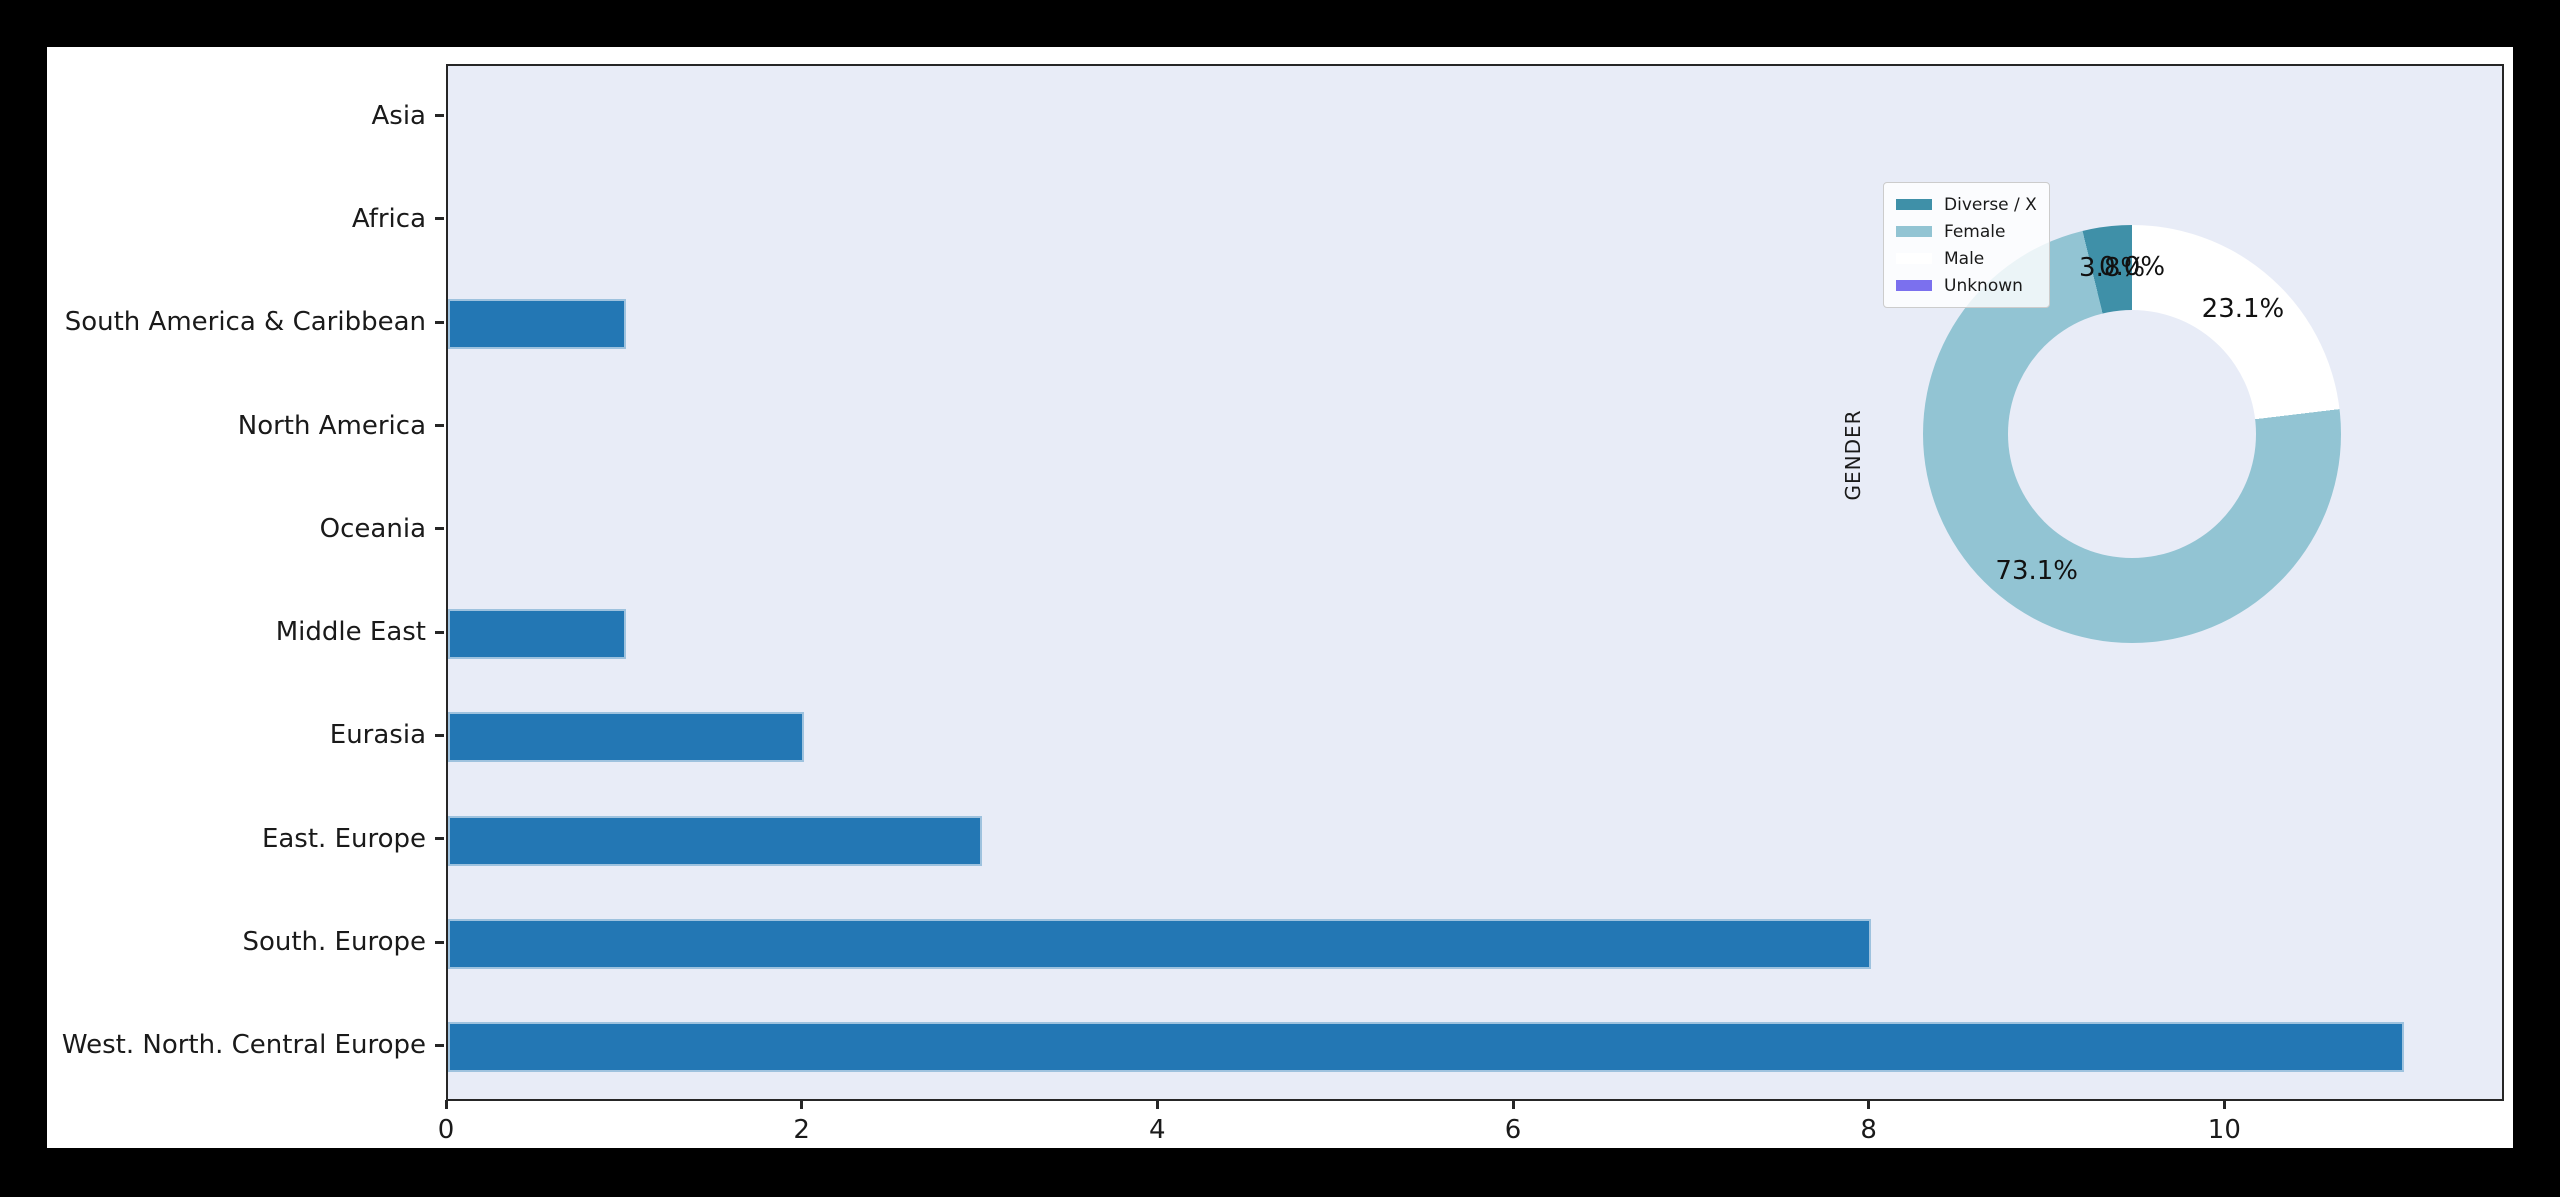 The height and width of the screenshot is (1197, 2560). What do you see at coordinates (399, 115) in the screenshot?
I see `y-tick-label: Asia` at bounding box center [399, 115].